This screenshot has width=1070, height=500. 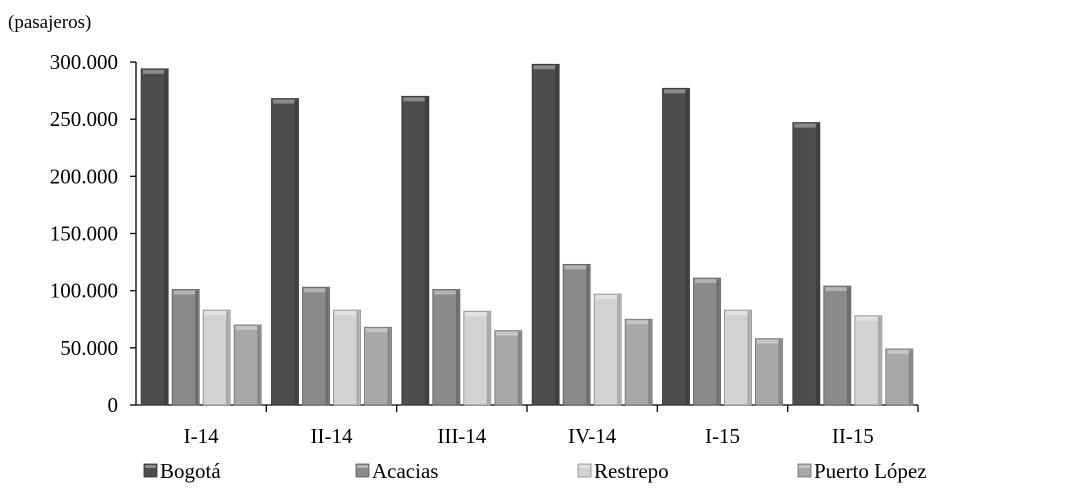 What do you see at coordinates (190, 471) in the screenshot?
I see `legend-label: Bogotá` at bounding box center [190, 471].